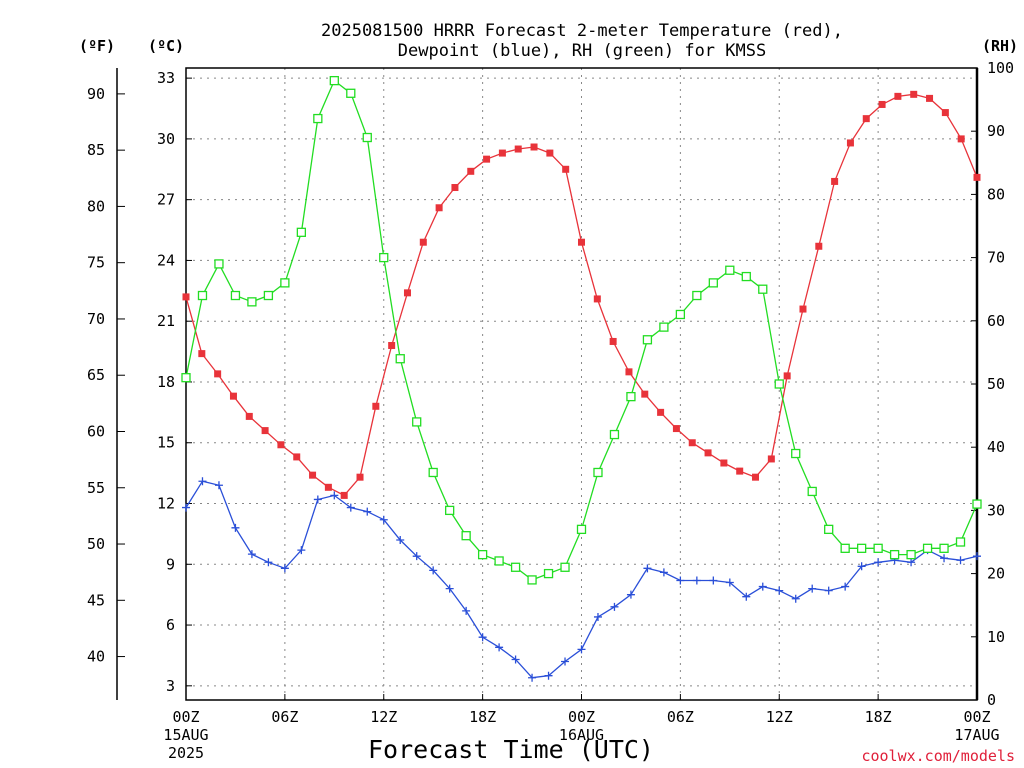 The width and height of the screenshot is (1024, 768). What do you see at coordinates (511, 749) in the screenshot?
I see `x-axis-label: Forecast Time (UTC)` at bounding box center [511, 749].